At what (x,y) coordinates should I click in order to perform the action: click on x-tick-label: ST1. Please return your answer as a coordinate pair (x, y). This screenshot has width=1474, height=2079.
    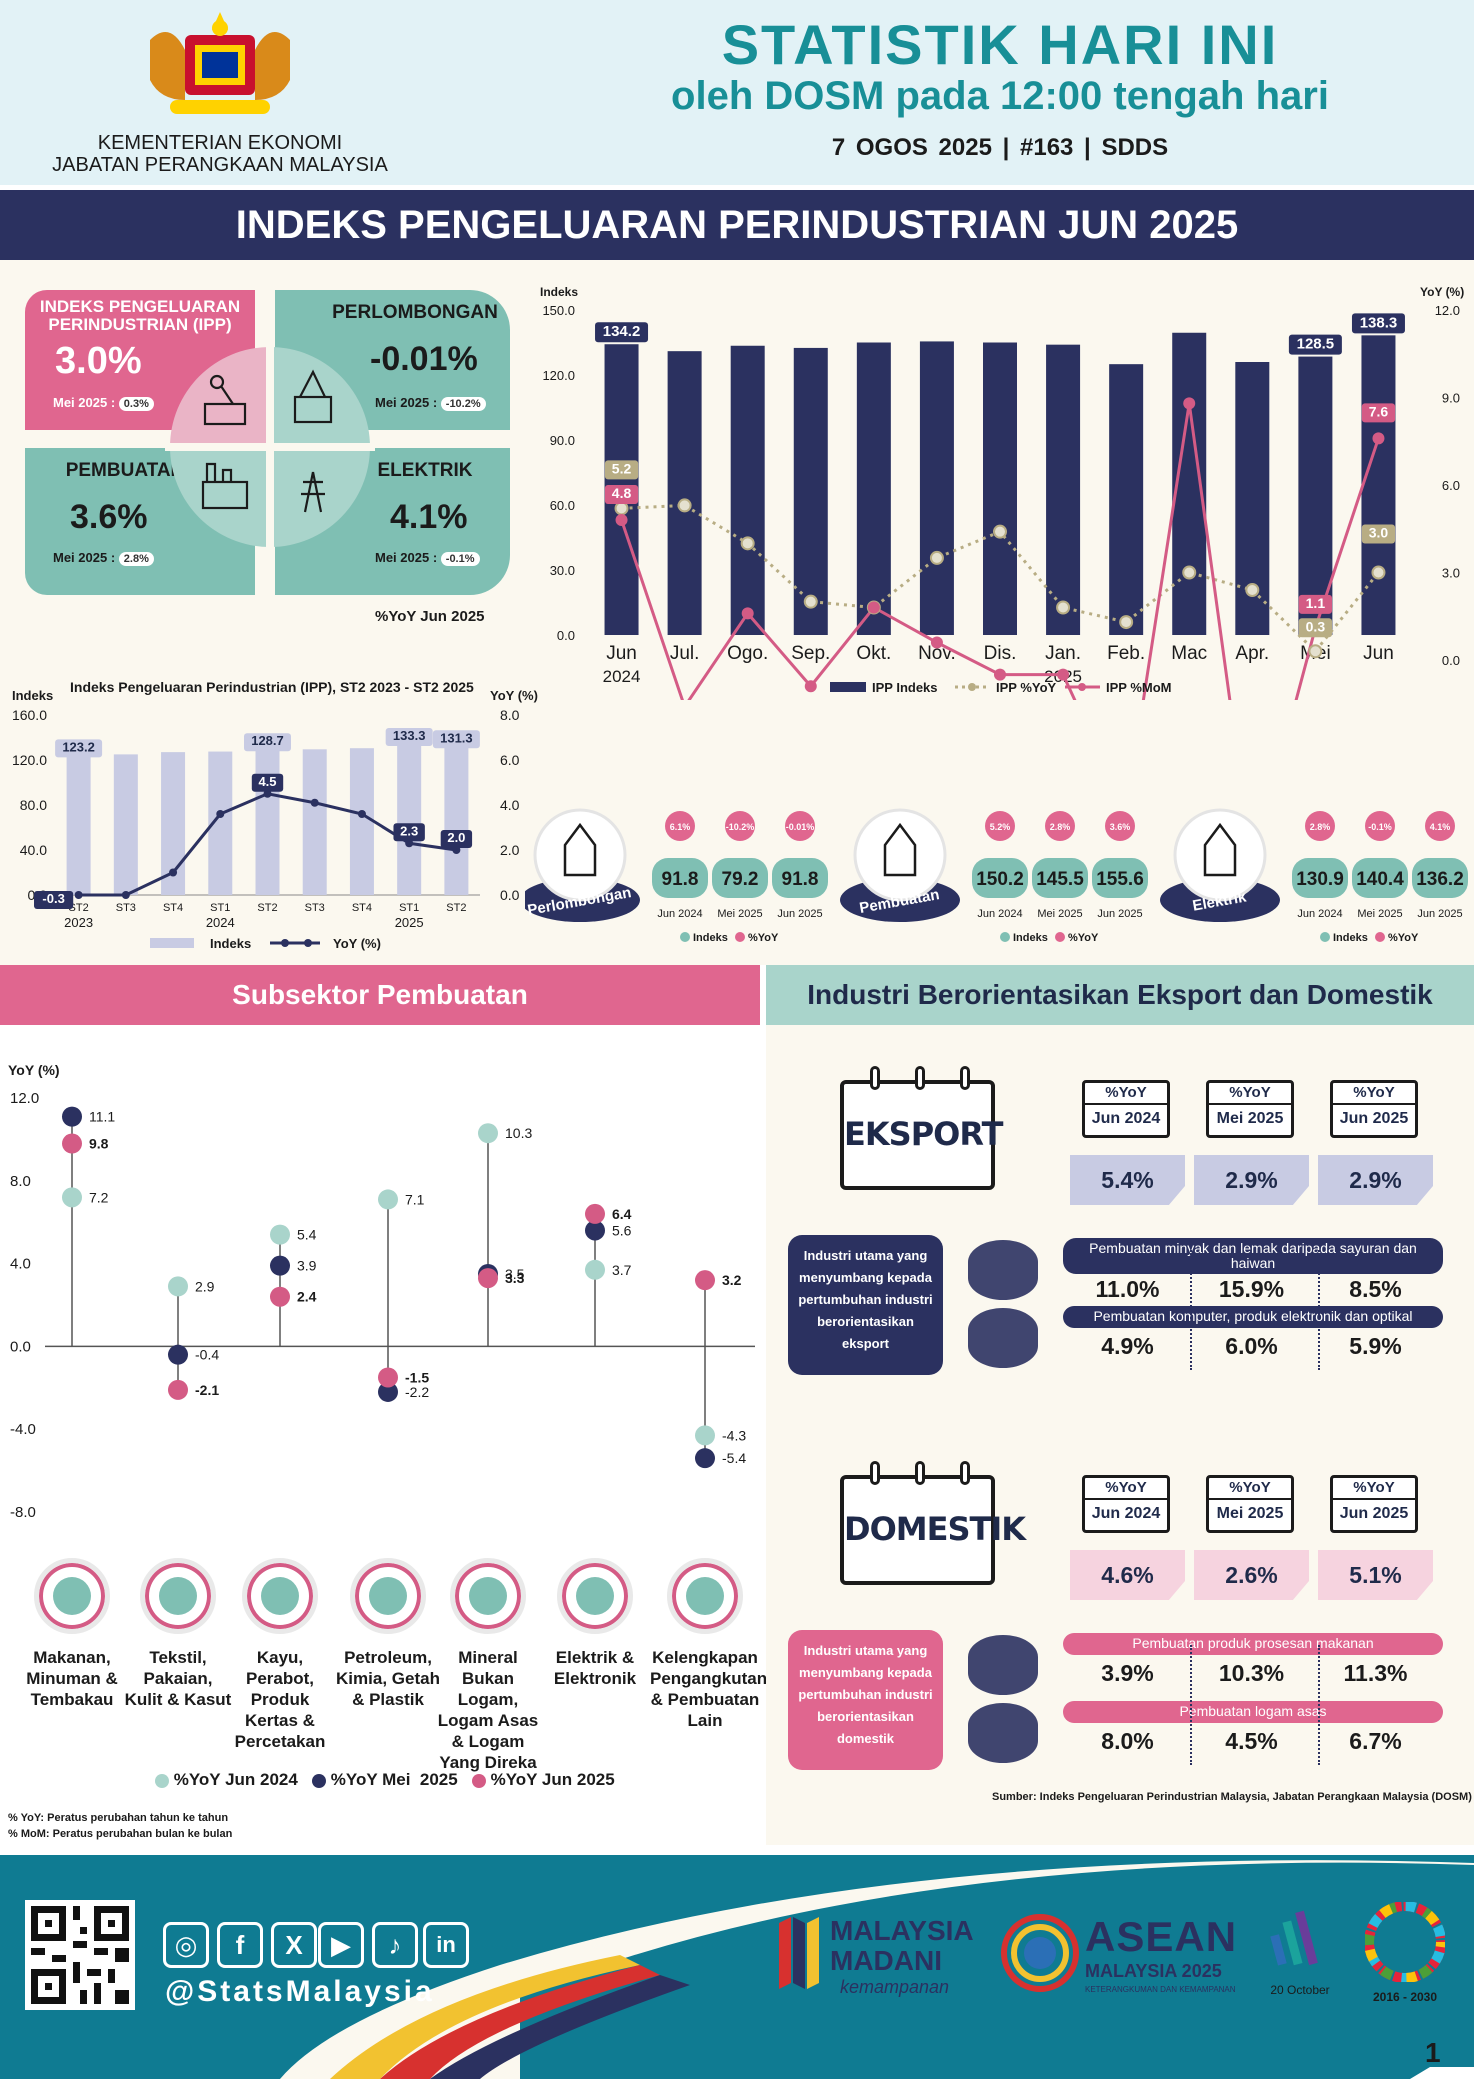
    Looking at the image, I should click on (220, 908).